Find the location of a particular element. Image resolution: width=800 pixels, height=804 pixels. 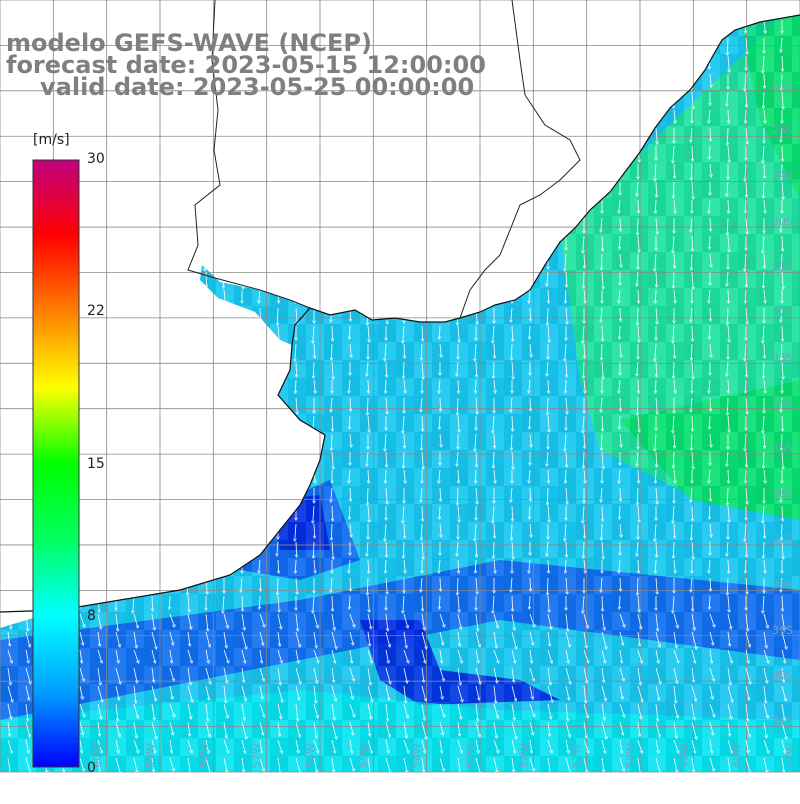

lon-label-49w: 49W is located at coordinates (683, 755).